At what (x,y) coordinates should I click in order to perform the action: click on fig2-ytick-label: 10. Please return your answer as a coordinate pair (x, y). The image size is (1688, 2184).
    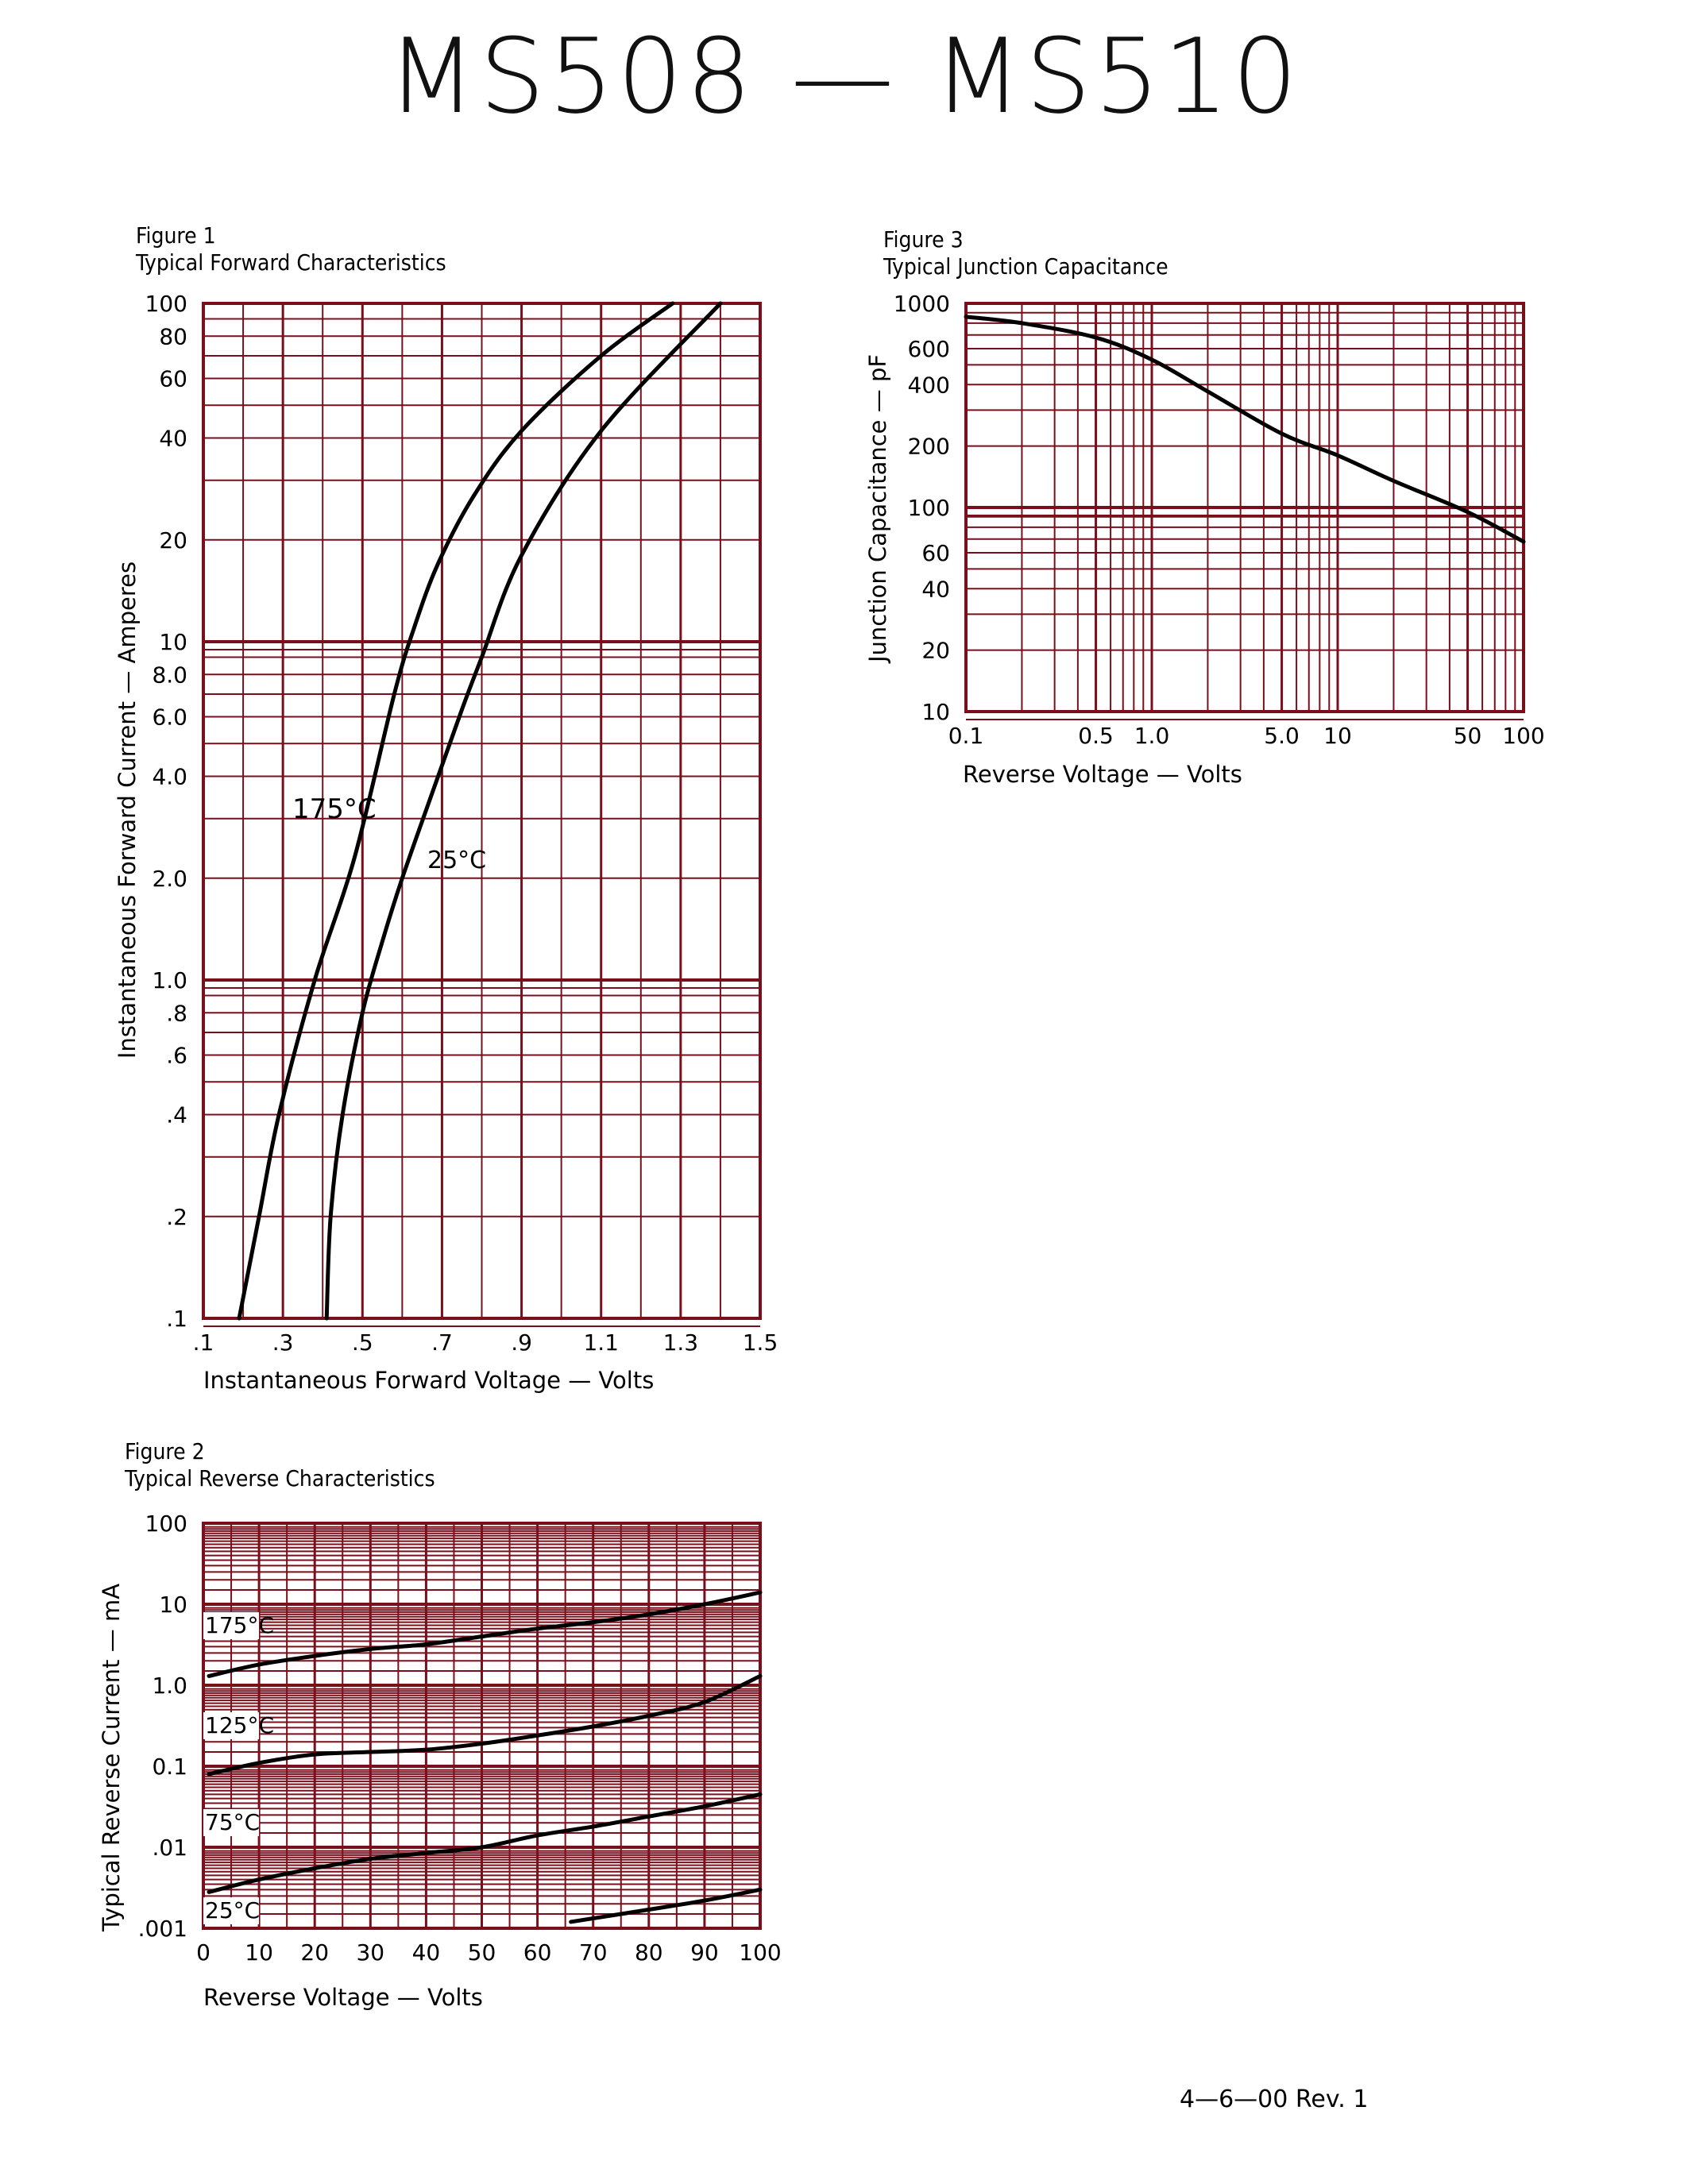
    Looking at the image, I should click on (173, 1605).